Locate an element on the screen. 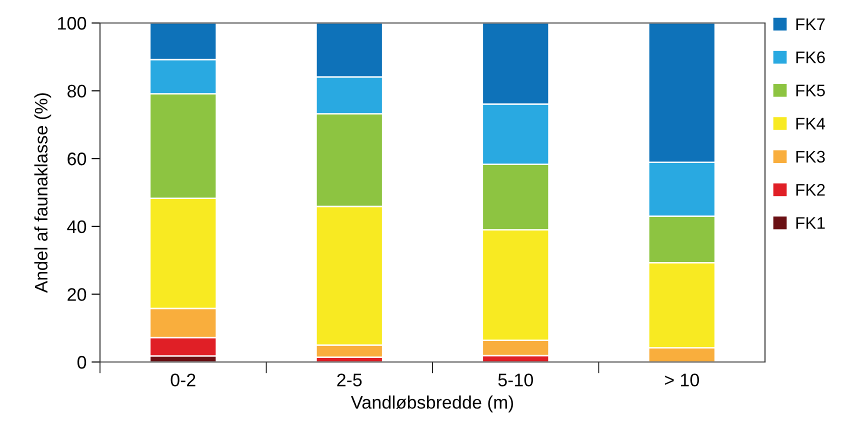 The width and height of the screenshot is (856, 425). legend-label: FK7 is located at coordinates (810, 24).